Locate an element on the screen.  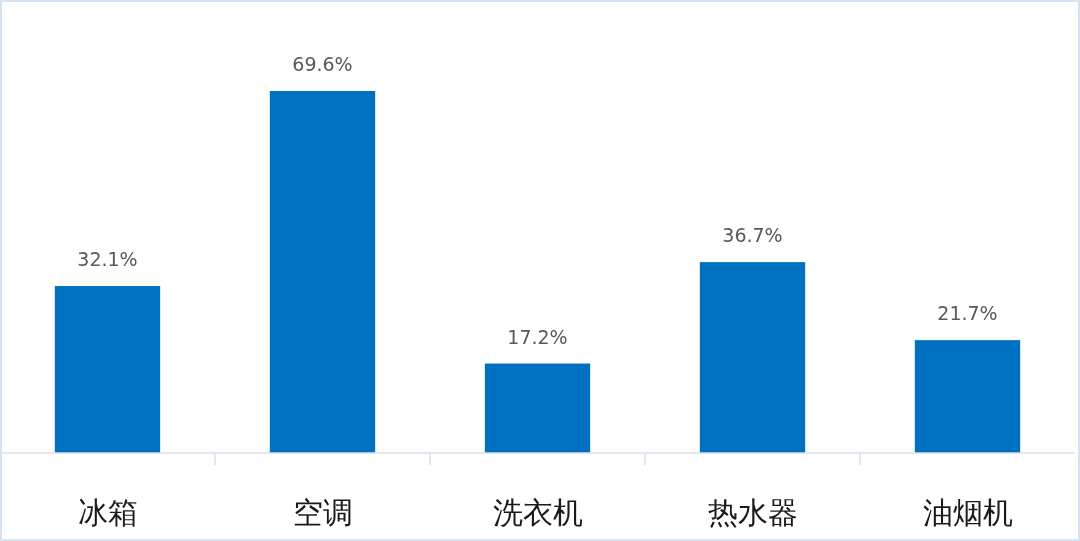
data-label: 69.6% is located at coordinates (322, 64).